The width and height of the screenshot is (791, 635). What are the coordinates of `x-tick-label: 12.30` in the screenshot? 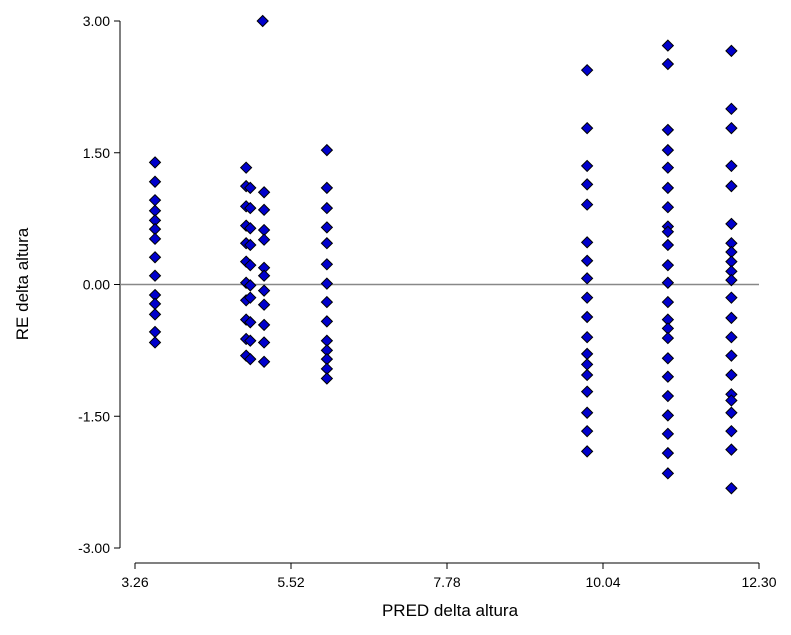 It's located at (758, 582).